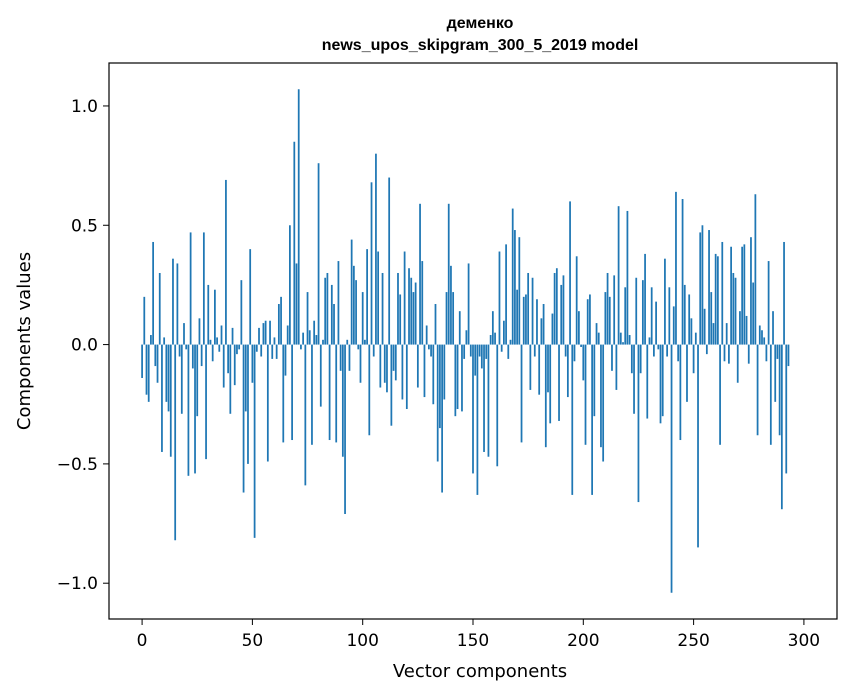 The width and height of the screenshot is (867, 696). I want to click on y-tick-label: −1.0, so click(77, 584).